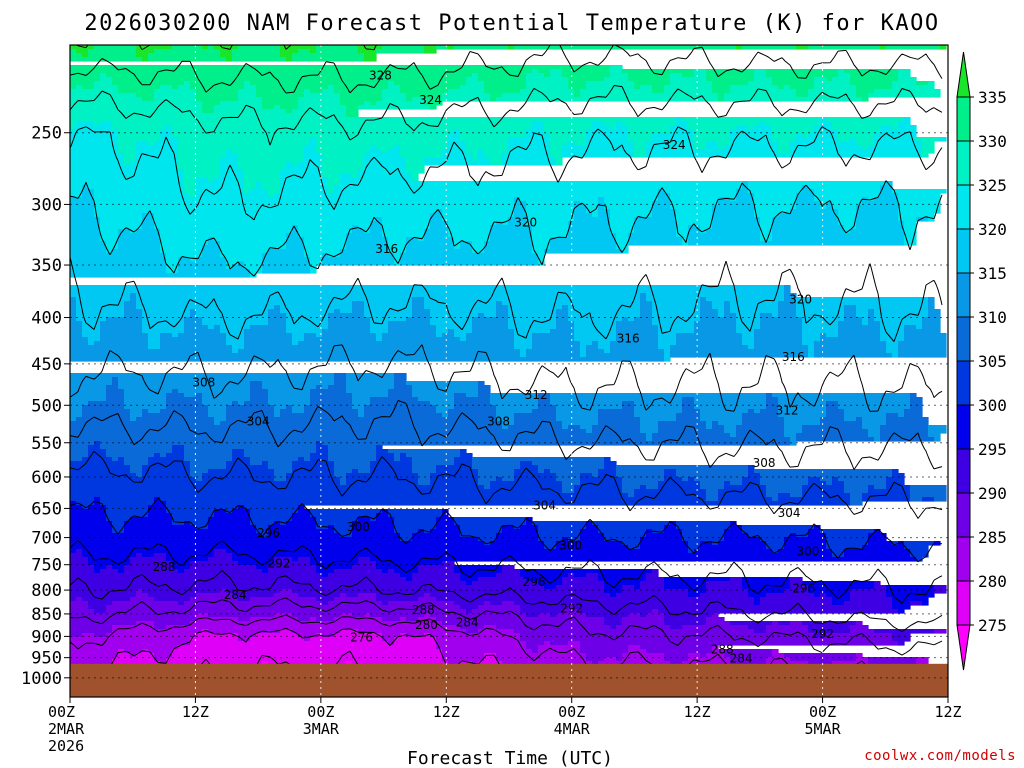 The height and width of the screenshot is (768, 1024). What do you see at coordinates (523, 339) in the screenshot?
I see `heatmap-cell-r73-c77` at bounding box center [523, 339].